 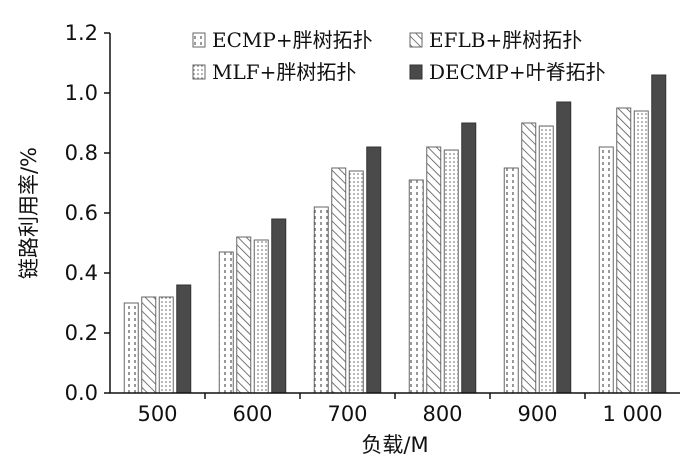 I want to click on y-tick-label: 1.2, so click(x=81, y=33).